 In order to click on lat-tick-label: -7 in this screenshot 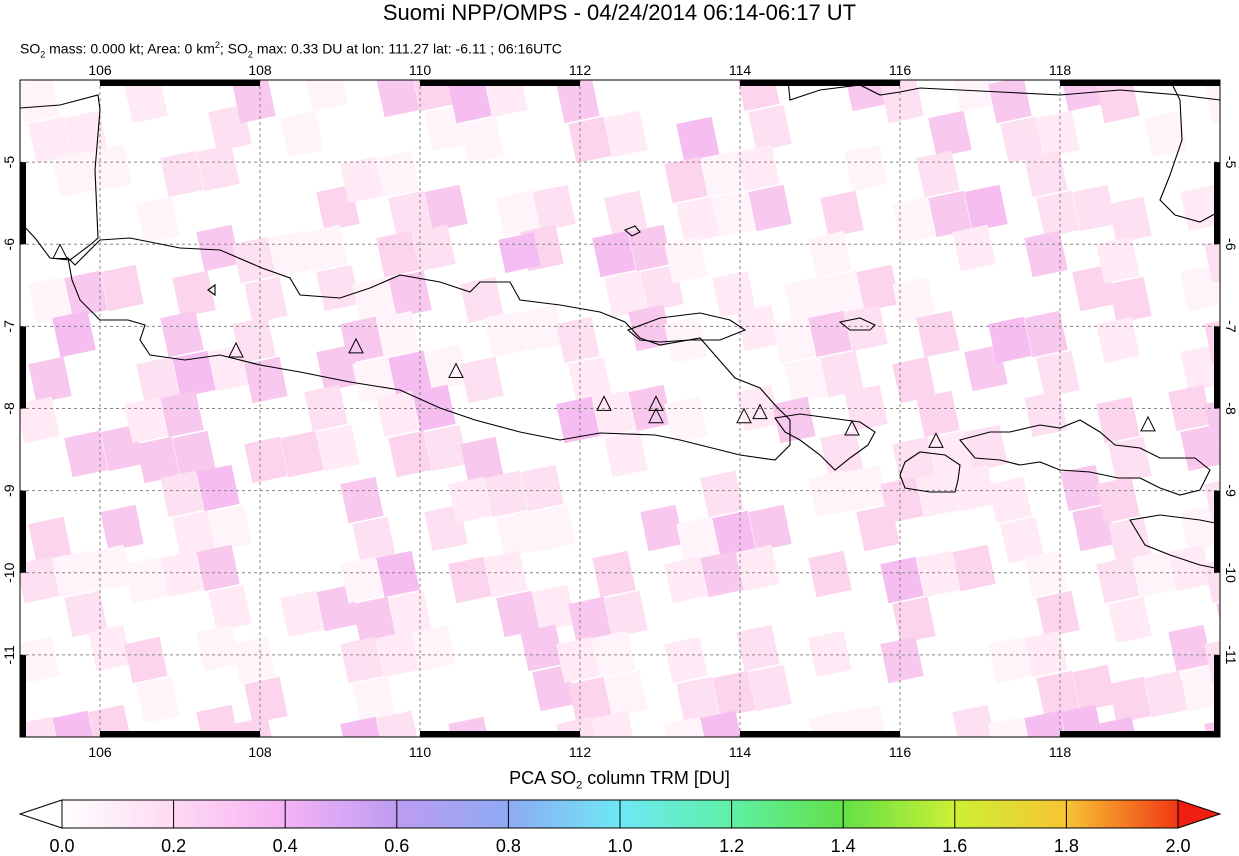, I will do `click(9, 326)`.